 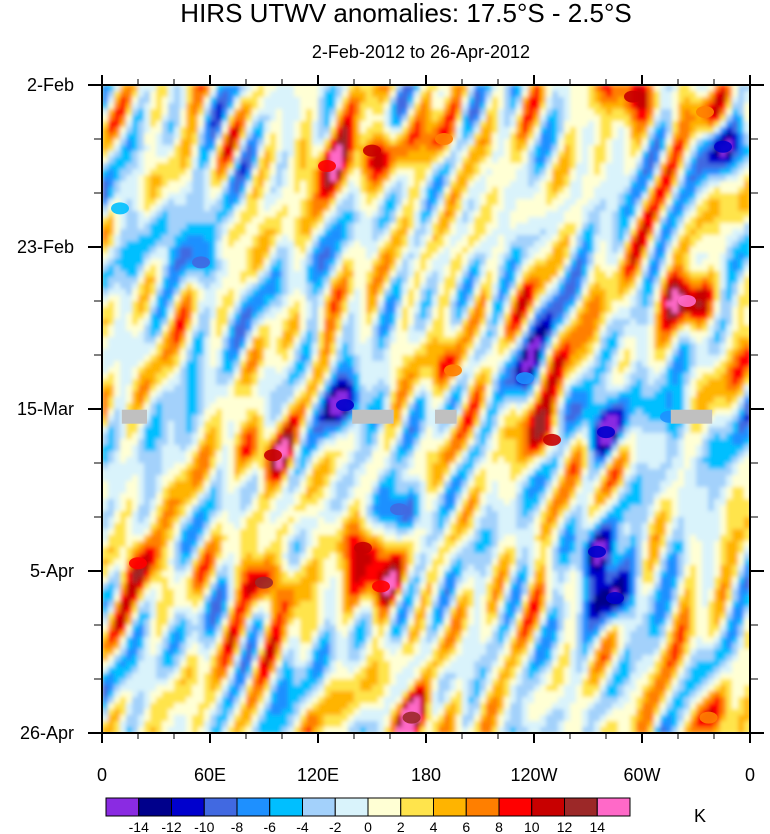 I want to click on colorbar: -14 -12 -10 -8 -6 -4 -2 0 2 4 6 8 10 12 14 K, so click(x=405, y=815).